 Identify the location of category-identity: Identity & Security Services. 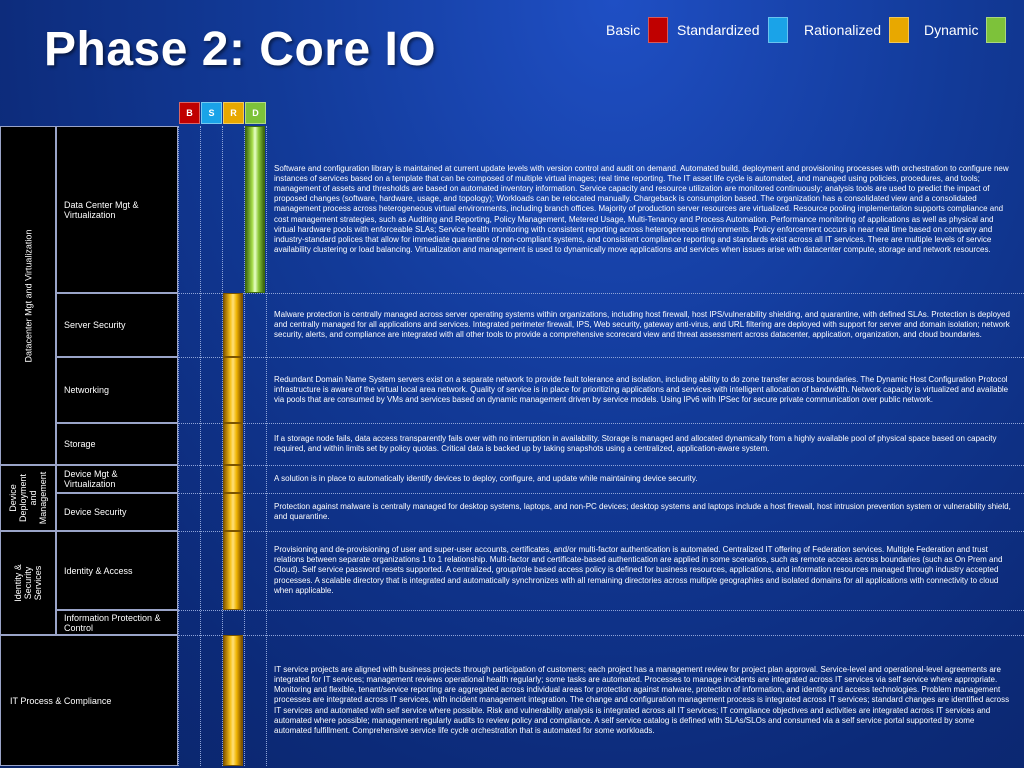
(28, 583).